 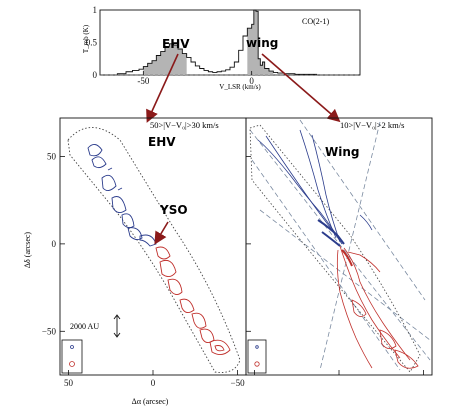 What do you see at coordinates (251, 81) in the screenshot?
I see `spectrum-x-tick-label: 0` at bounding box center [251, 81].